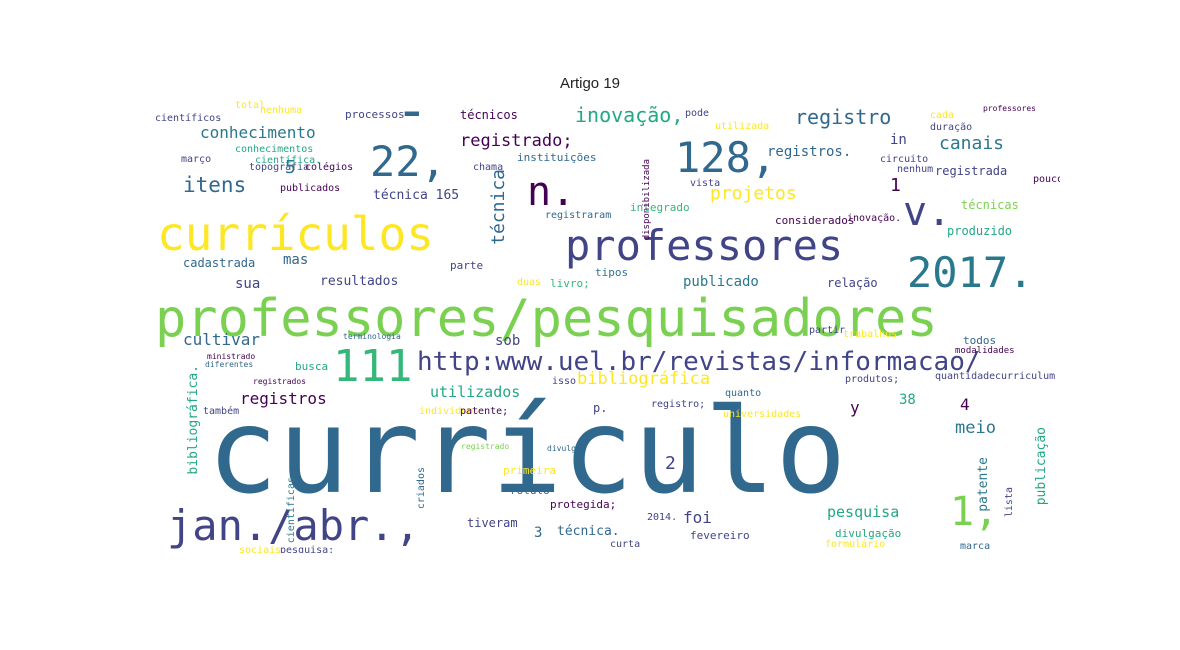 The image size is (1180, 650). Describe the element at coordinates (965, 404) in the screenshot. I see `cloud-word: 4` at that location.